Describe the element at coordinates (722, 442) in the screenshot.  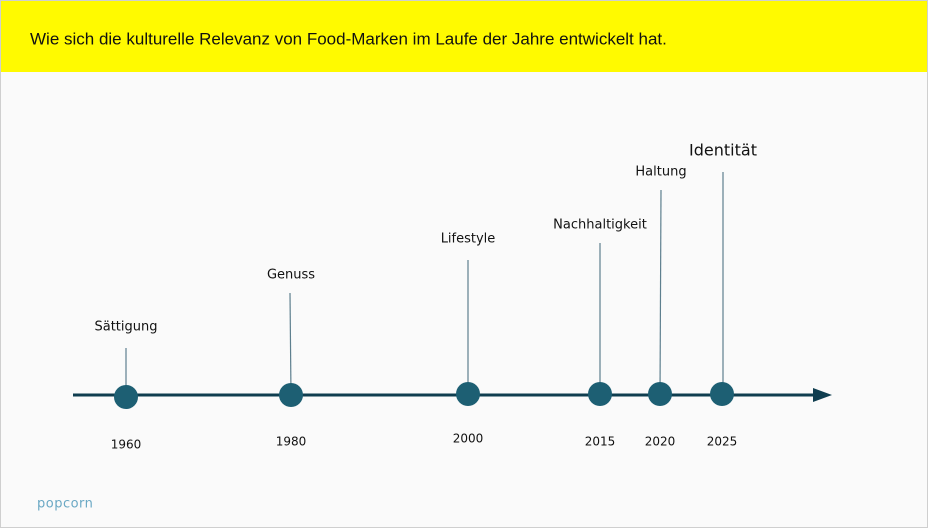
I see `event-year: 2025` at that location.